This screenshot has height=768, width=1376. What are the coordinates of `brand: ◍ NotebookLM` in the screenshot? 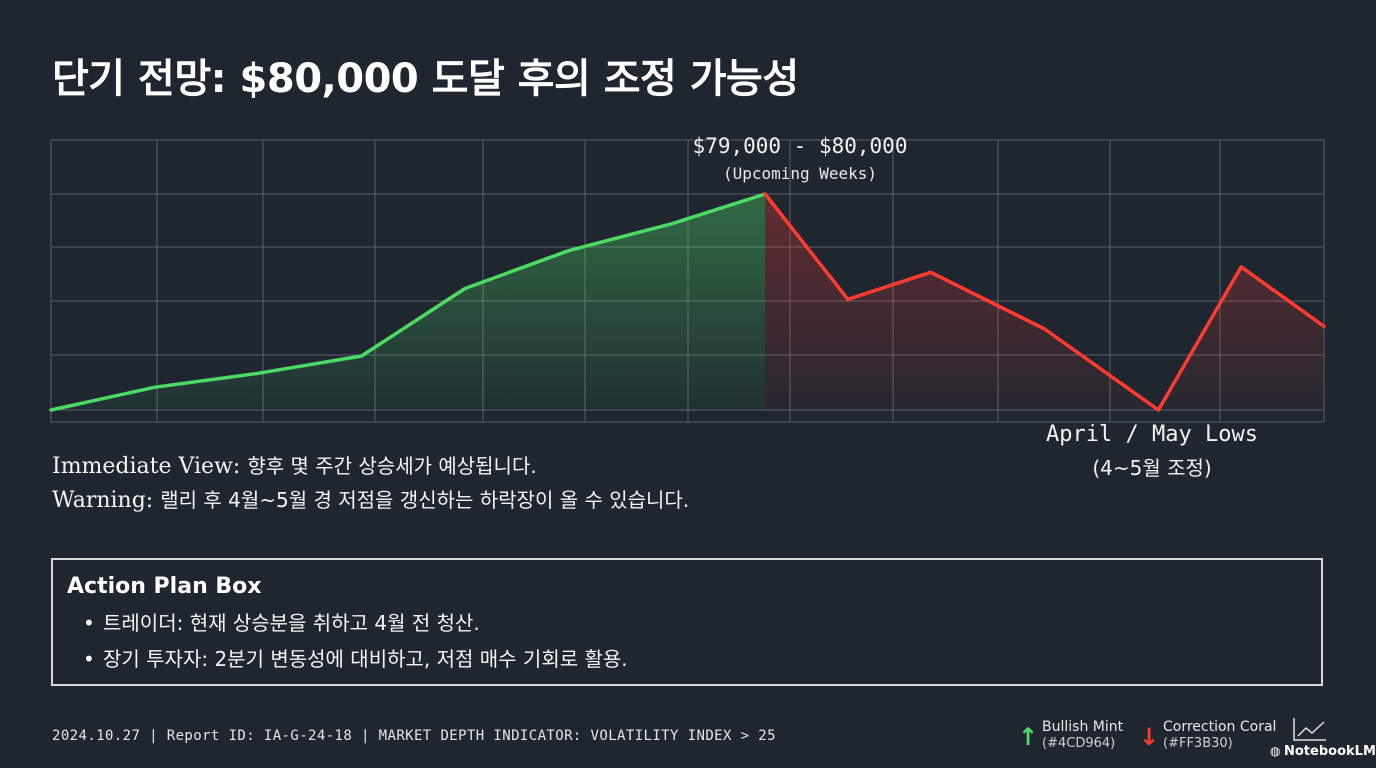 It's located at (1323, 751).